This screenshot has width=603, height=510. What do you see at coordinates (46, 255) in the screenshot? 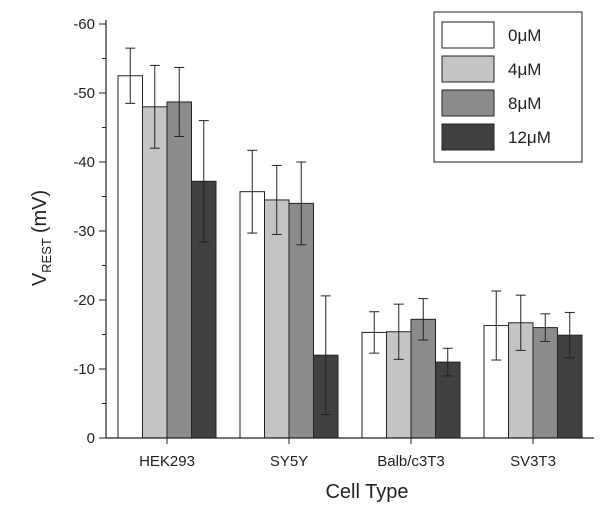
I see `y-axis-title-sub: REST` at bounding box center [46, 255].